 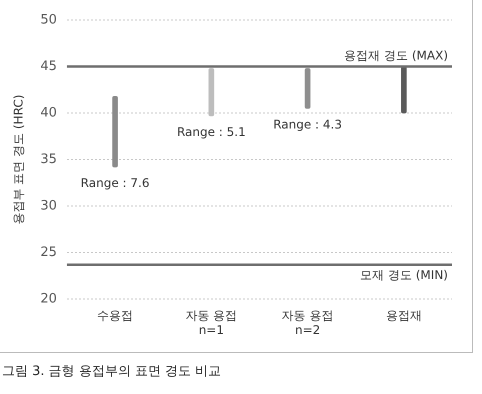 What do you see at coordinates (404, 275) in the screenshot?
I see `ref-line-label: 모재 경도 (MIN)` at bounding box center [404, 275].